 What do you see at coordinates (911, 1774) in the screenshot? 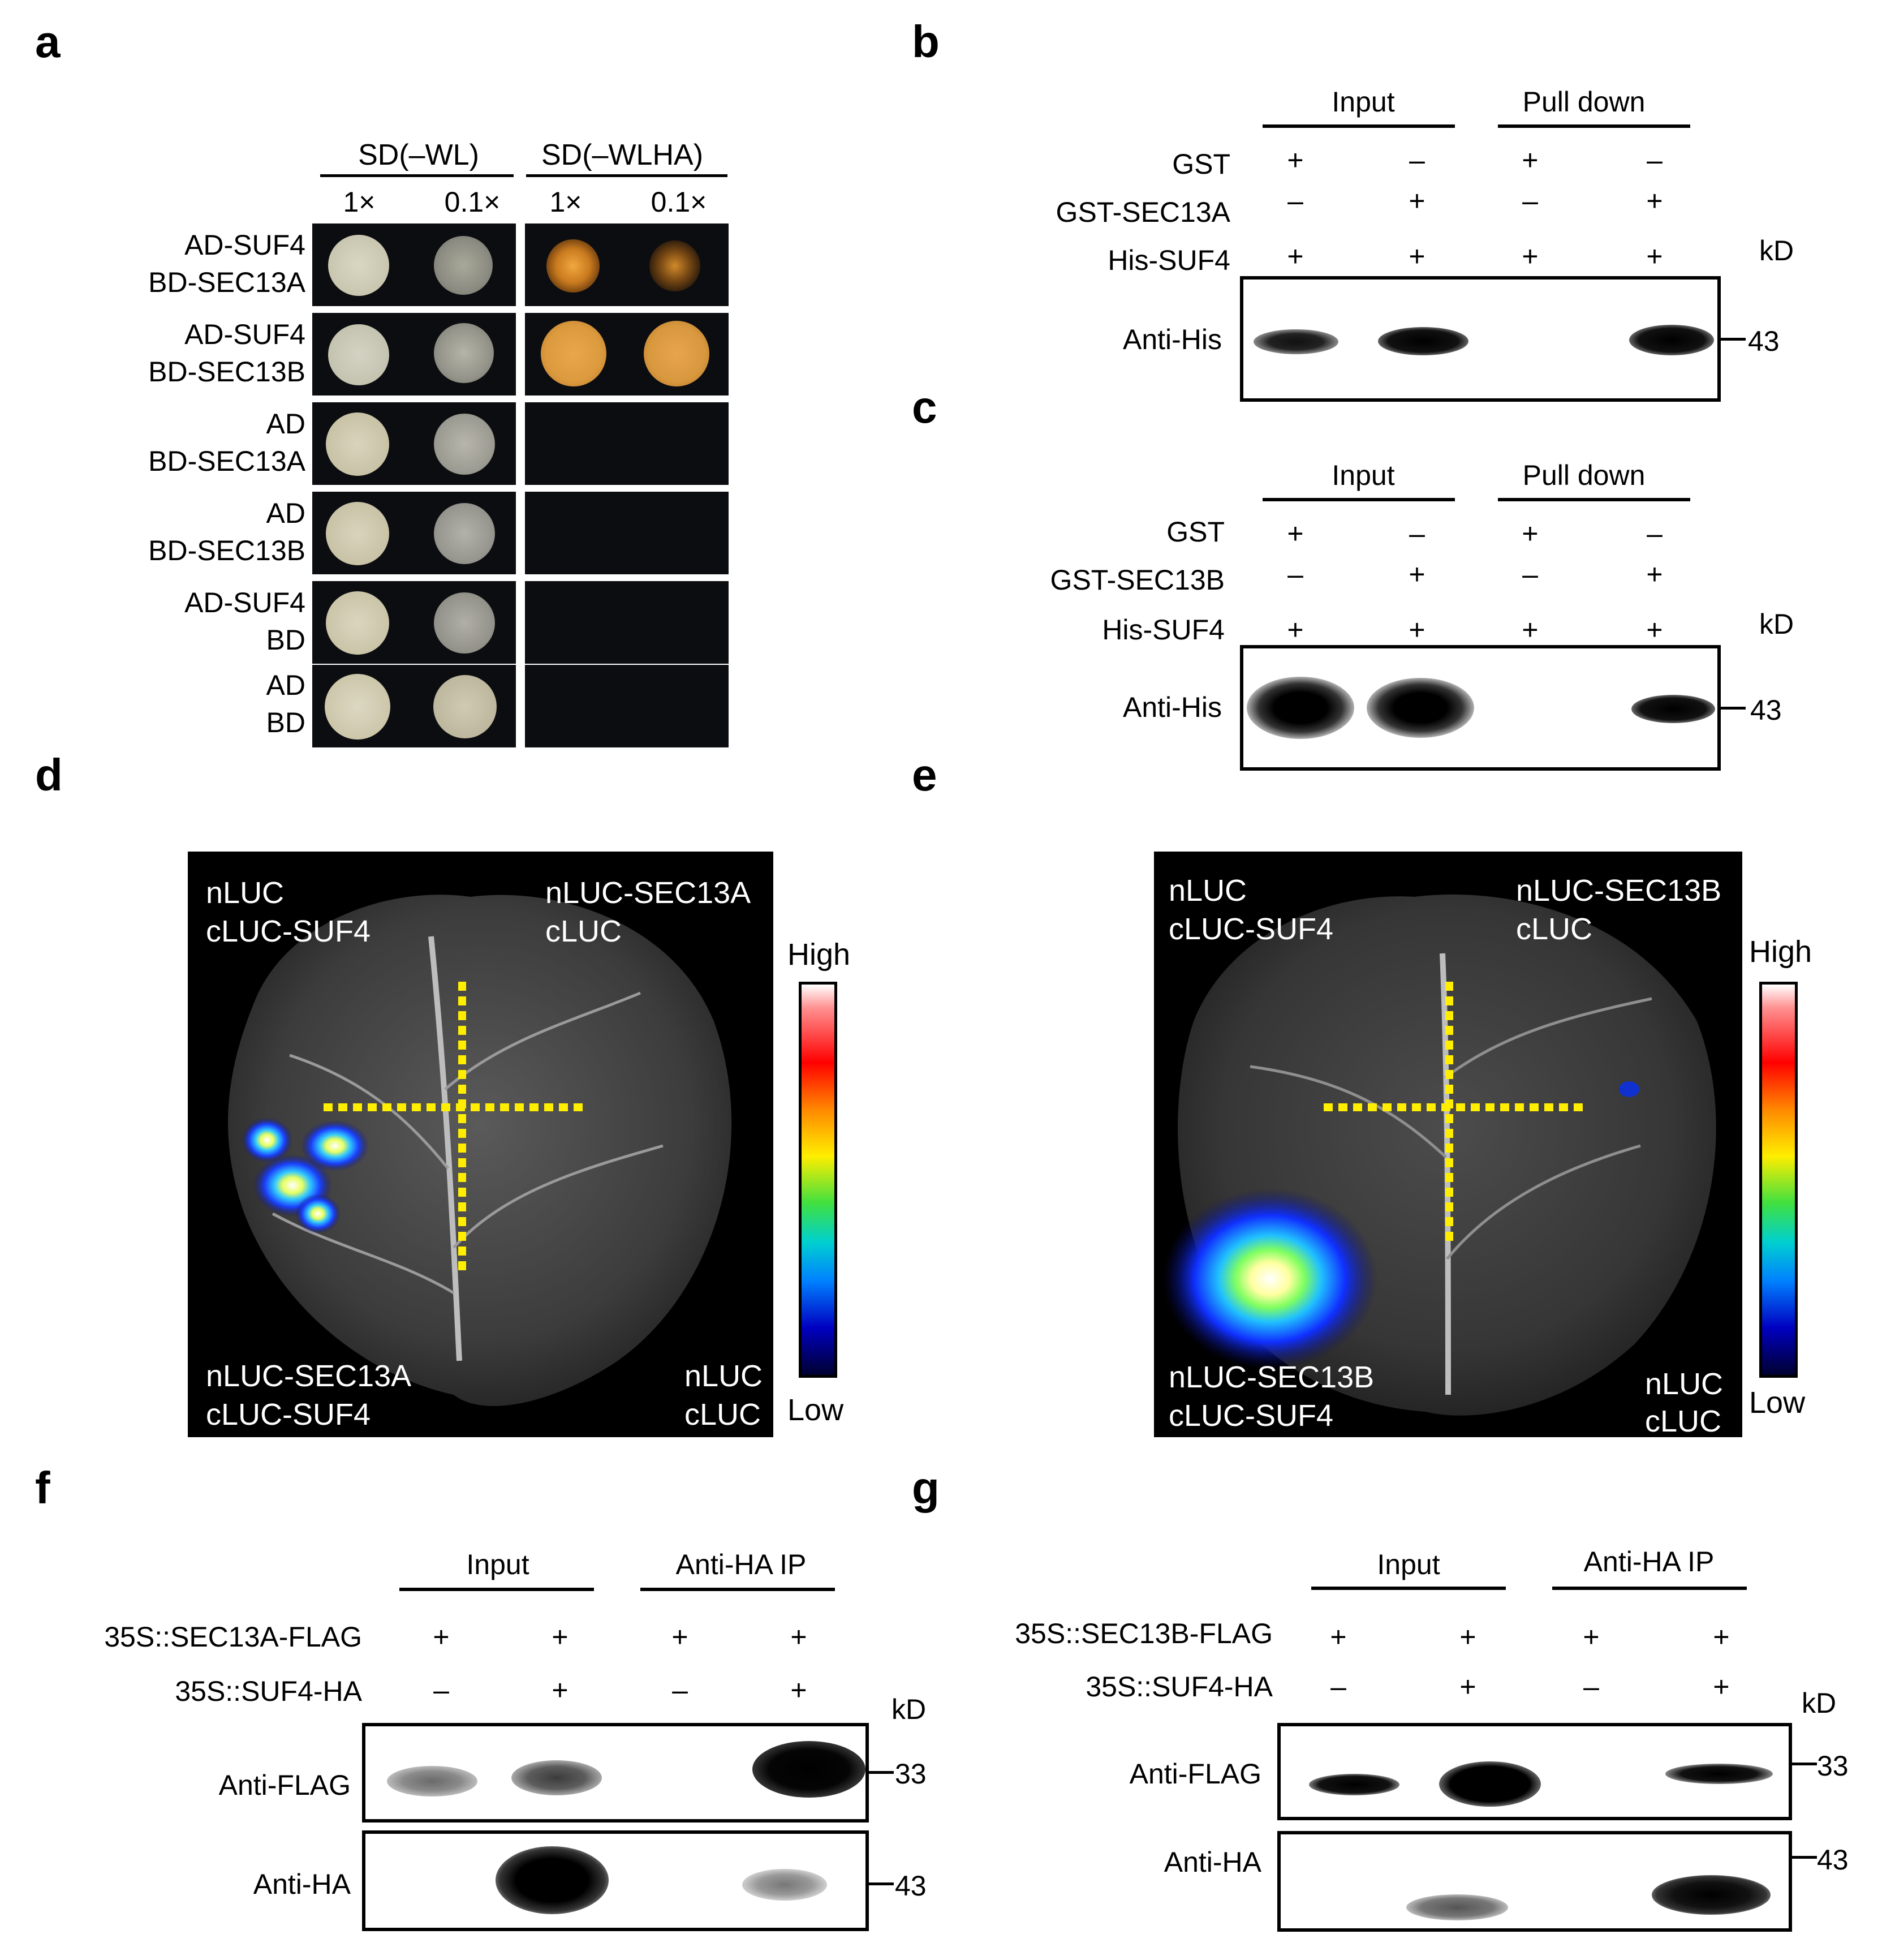
I see `marker-label: 33` at bounding box center [911, 1774].